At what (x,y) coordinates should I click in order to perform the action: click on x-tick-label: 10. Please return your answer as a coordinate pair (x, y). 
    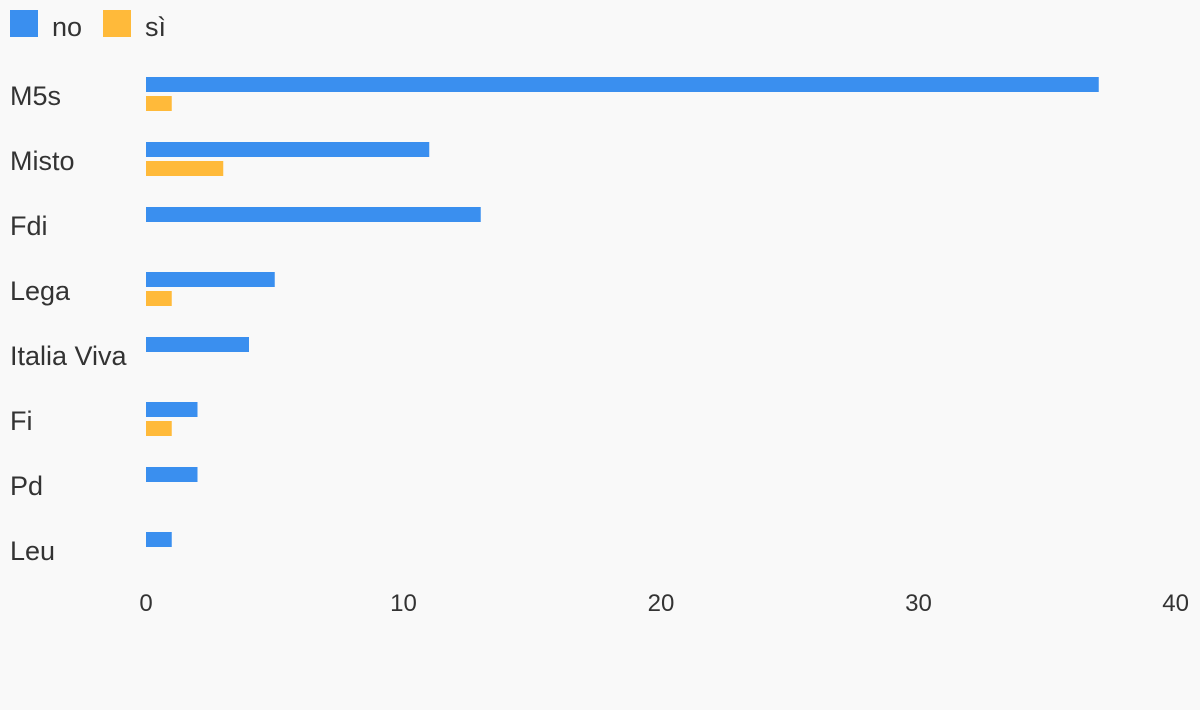
    Looking at the image, I should click on (403, 603).